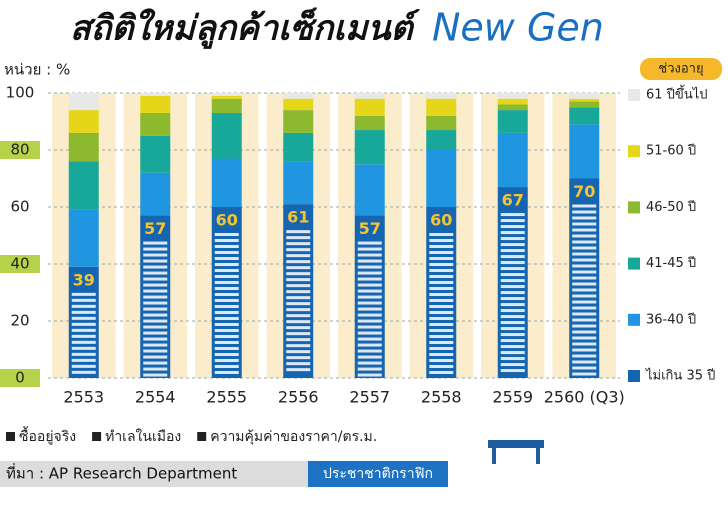 This screenshot has width=728, height=514. I want to click on value-label: 67, so click(513, 200).